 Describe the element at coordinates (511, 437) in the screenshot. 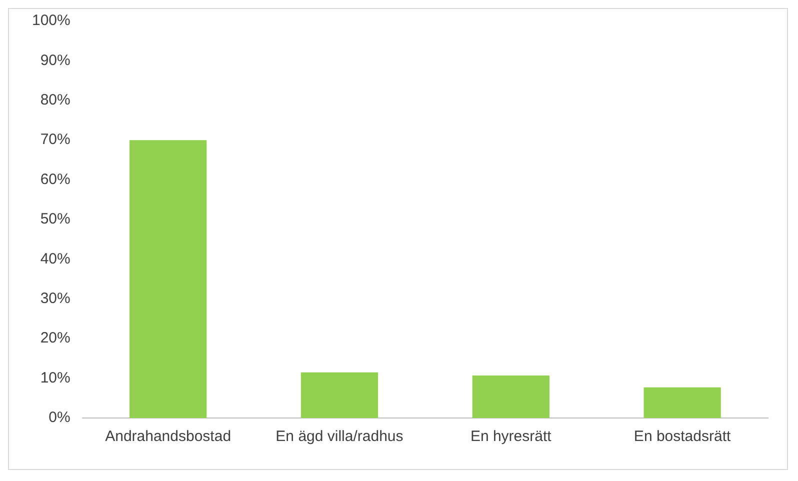

I see `x-tick-label: En hyresrätt` at that location.